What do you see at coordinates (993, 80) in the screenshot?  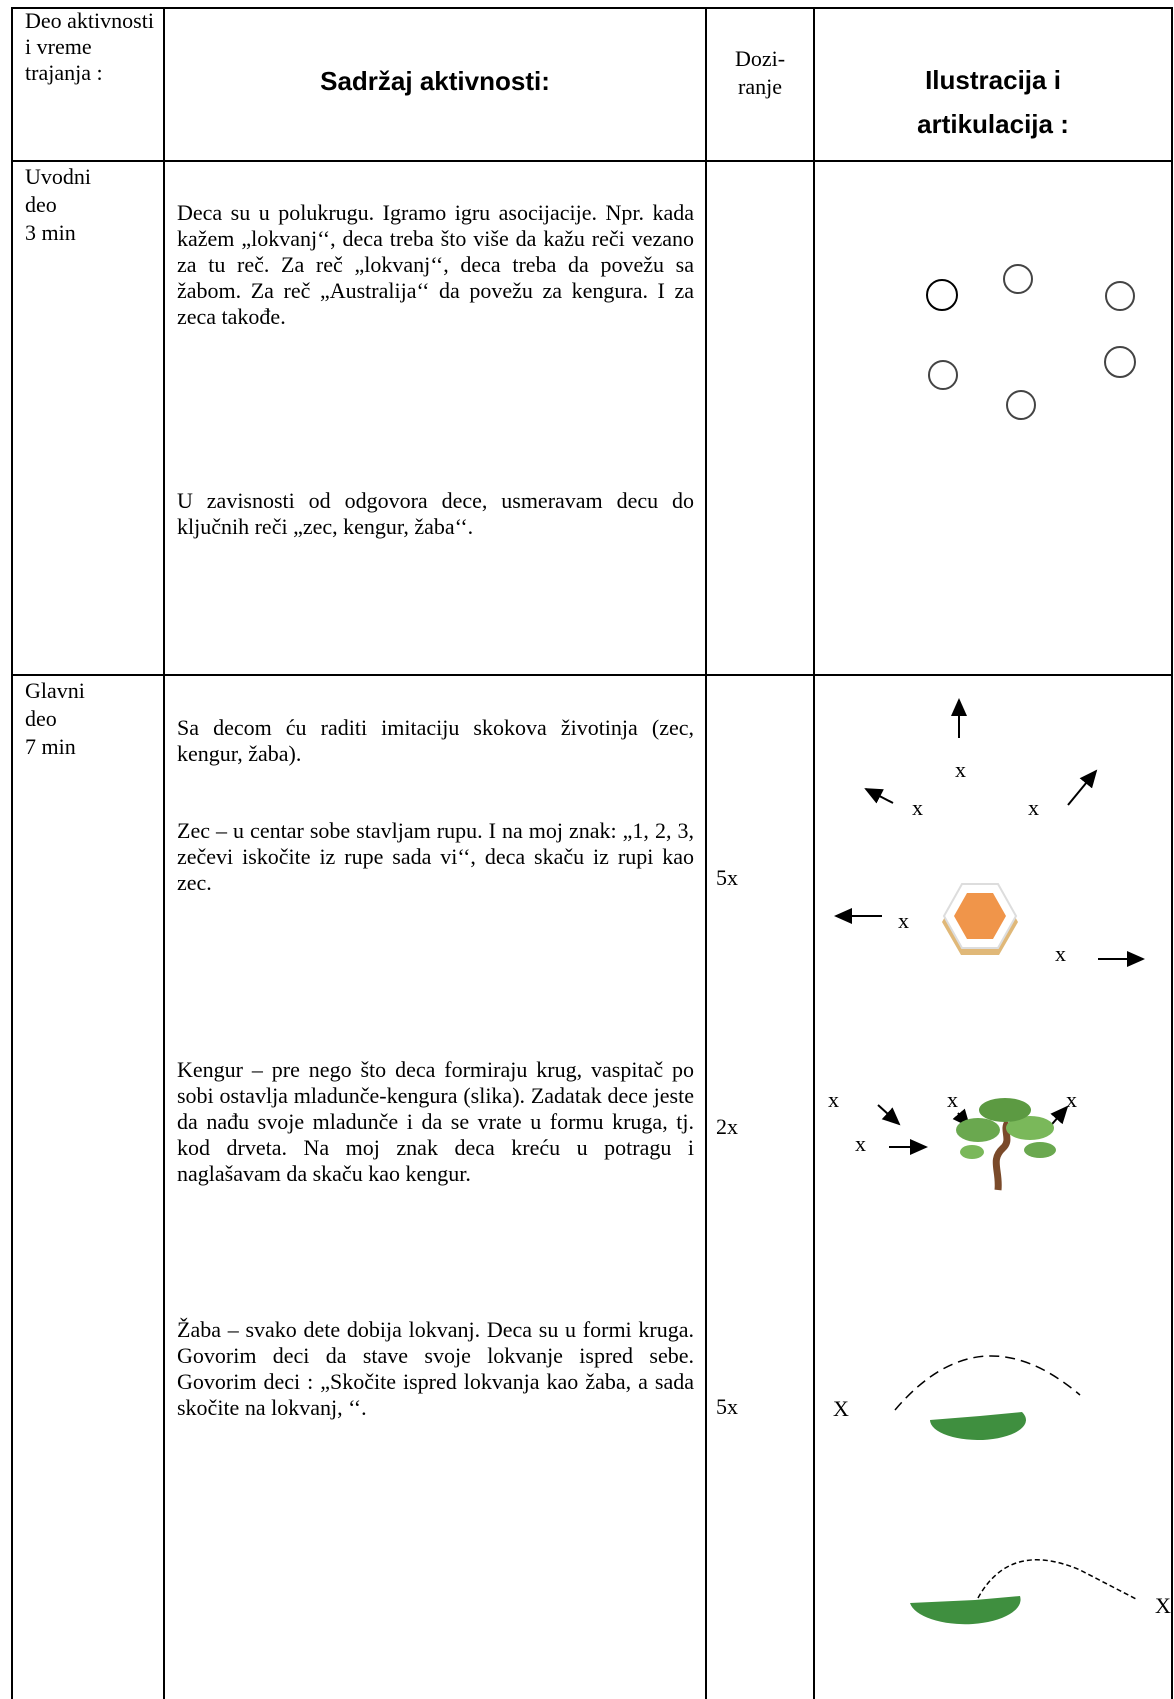 I see `header-illustration: Ilustracija i` at bounding box center [993, 80].